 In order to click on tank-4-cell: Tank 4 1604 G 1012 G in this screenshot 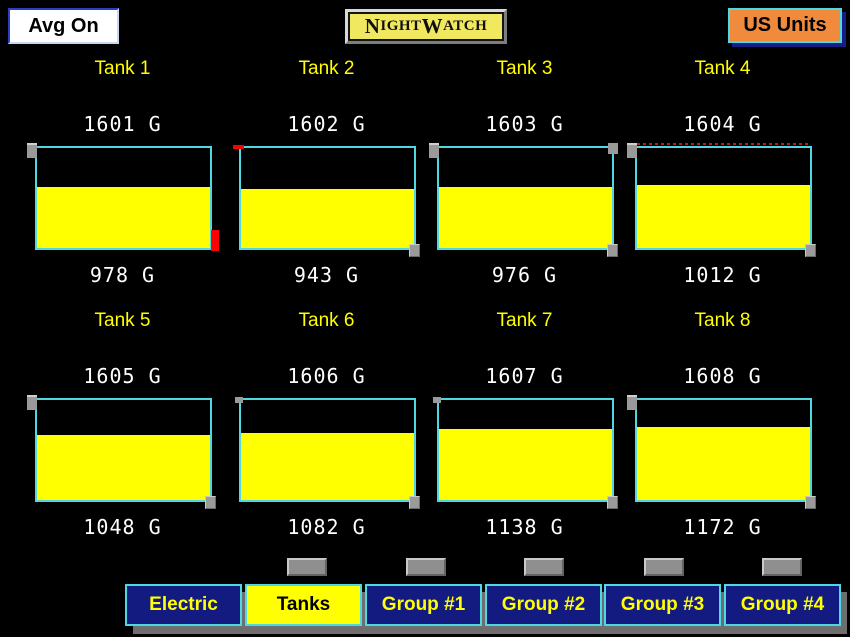, I will do `click(721, 175)`.